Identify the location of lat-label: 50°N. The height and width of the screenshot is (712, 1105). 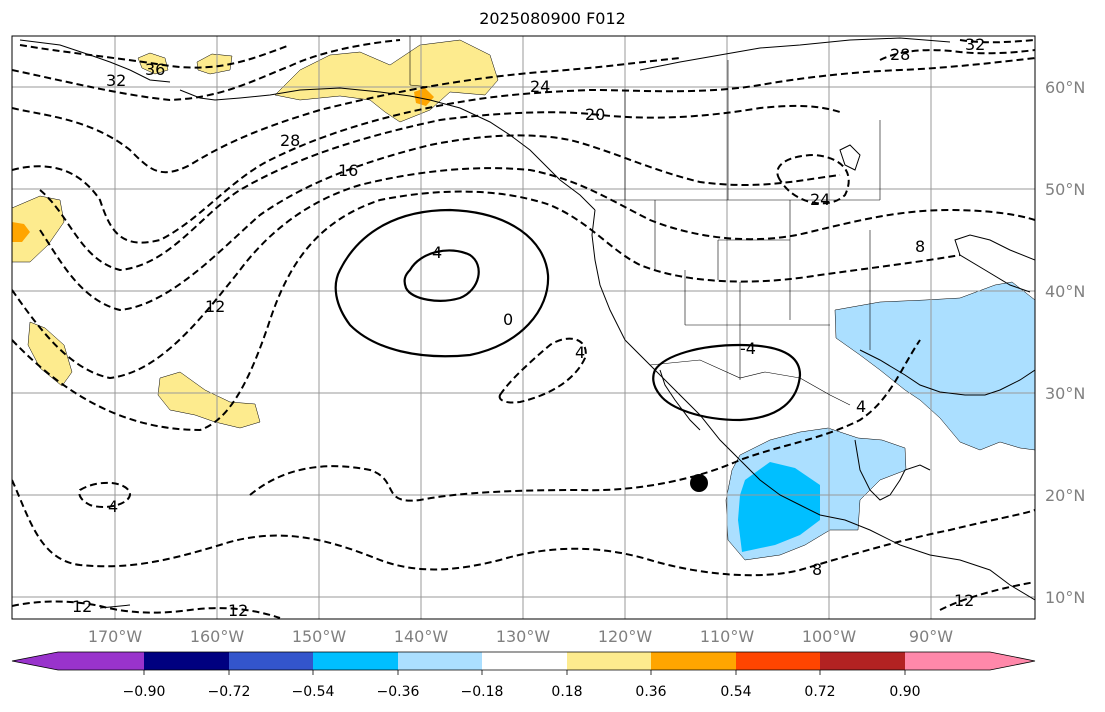
(1065, 189).